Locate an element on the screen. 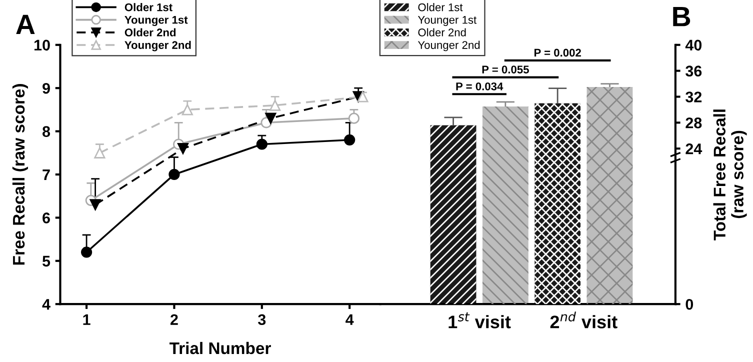  annotation: P = 0.002 is located at coordinates (557, 52).